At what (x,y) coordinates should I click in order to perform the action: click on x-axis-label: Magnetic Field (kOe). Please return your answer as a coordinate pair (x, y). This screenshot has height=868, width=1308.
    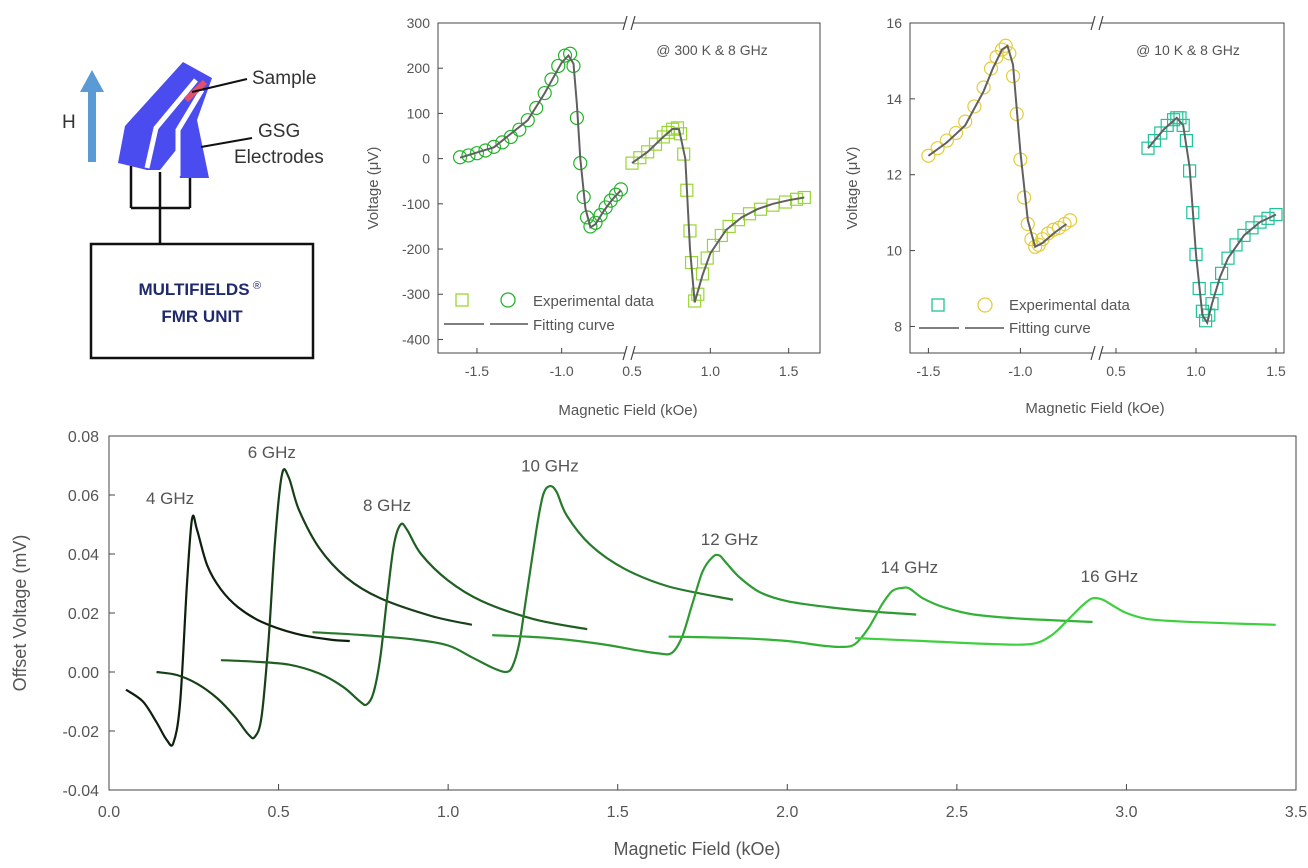
    Looking at the image, I should click on (1094, 408).